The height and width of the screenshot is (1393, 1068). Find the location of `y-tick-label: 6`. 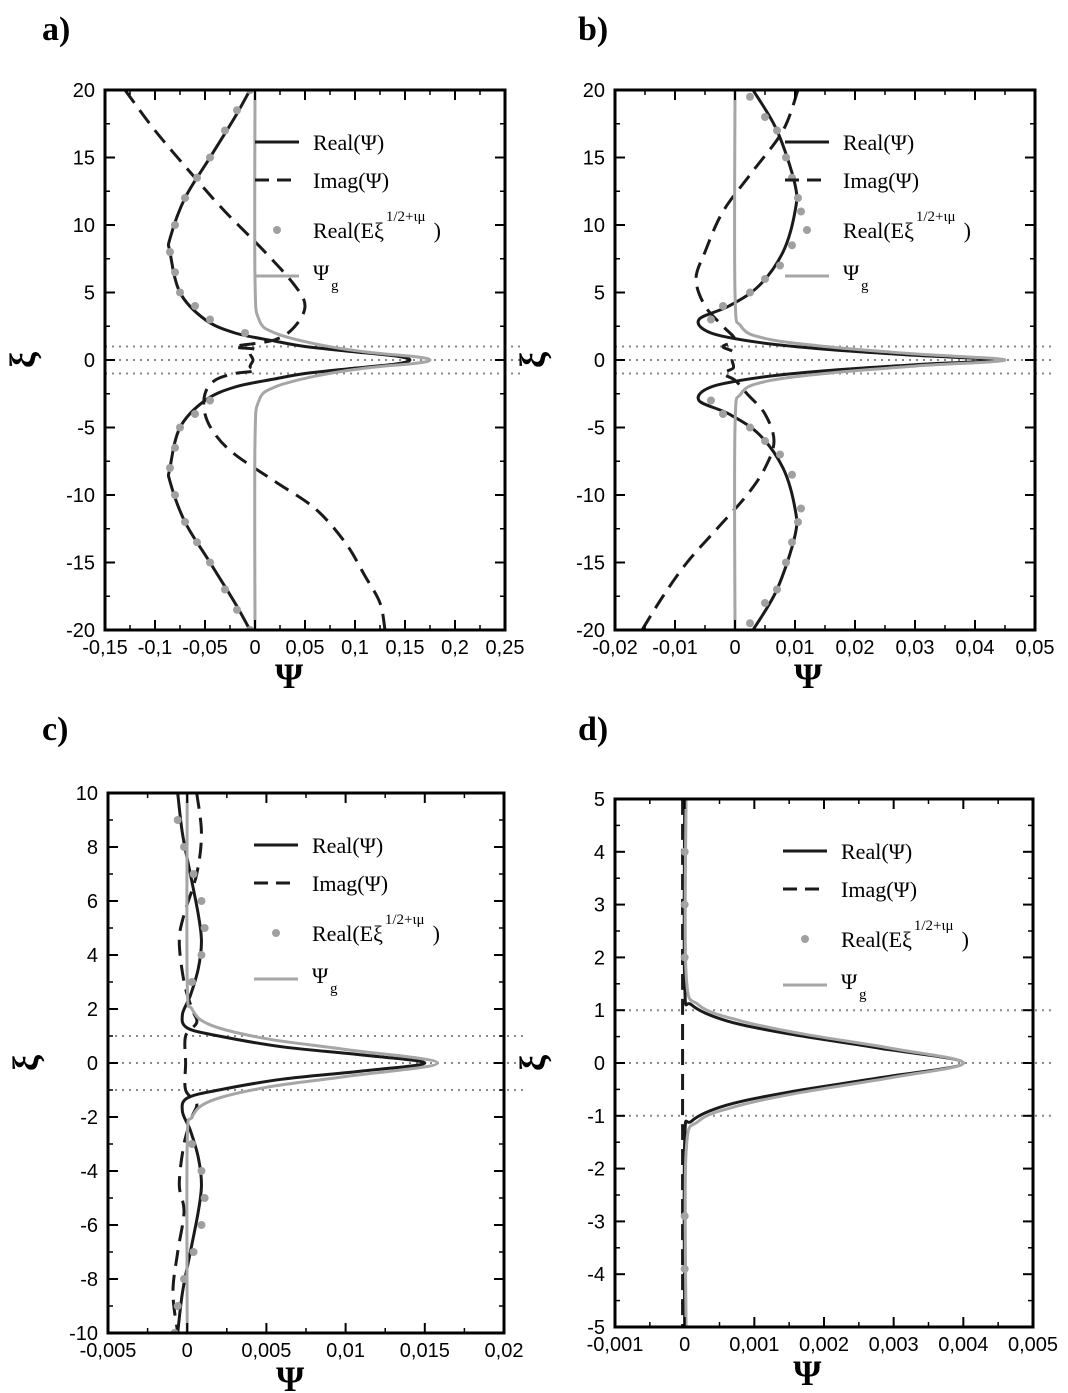

y-tick-label: 6 is located at coordinates (92, 902).